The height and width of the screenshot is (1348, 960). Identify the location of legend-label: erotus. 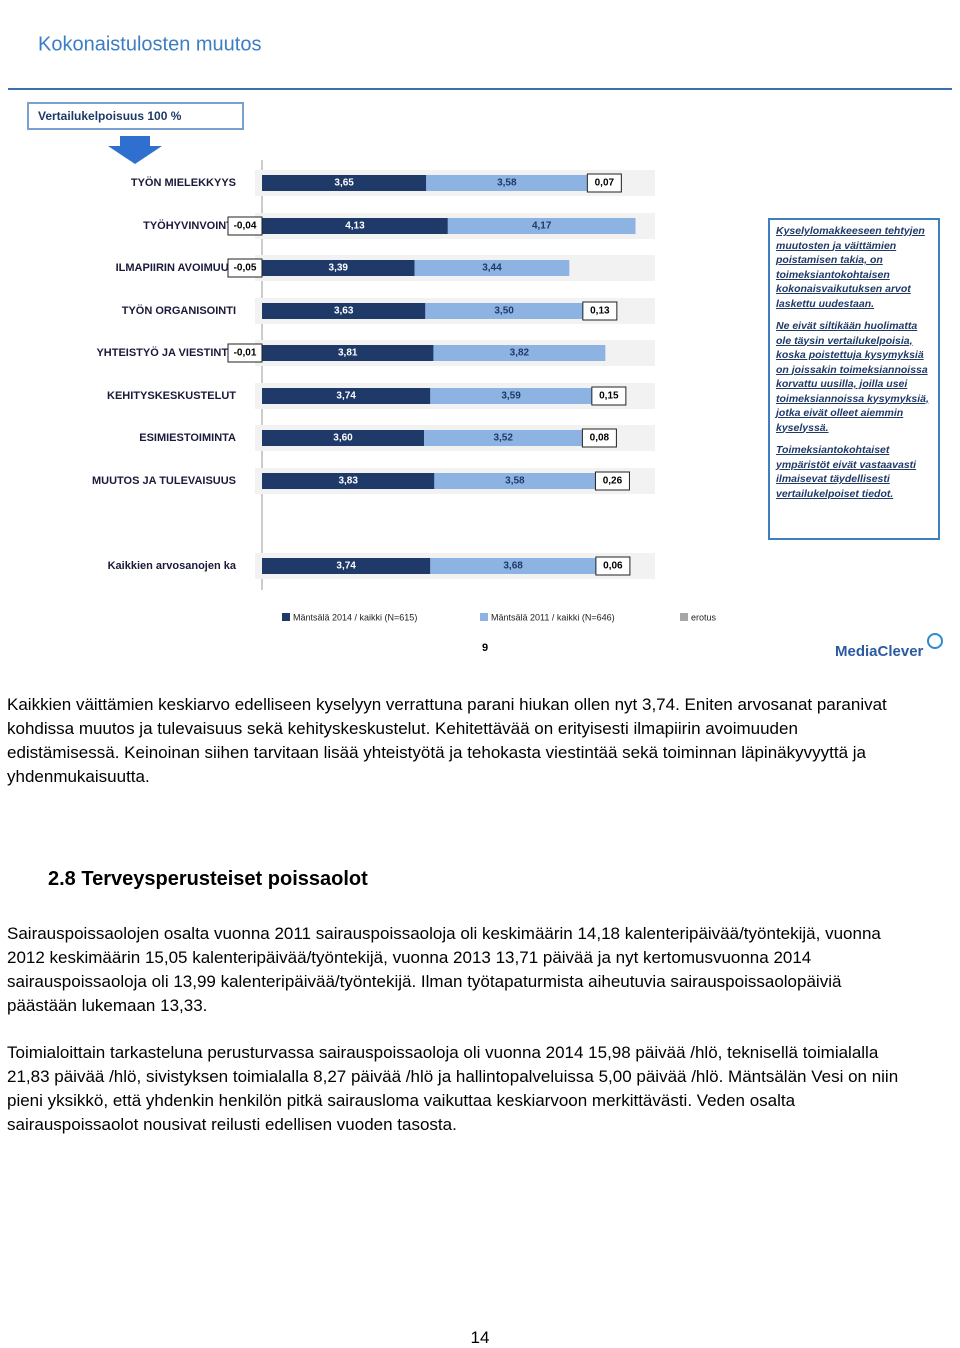
(704, 617).